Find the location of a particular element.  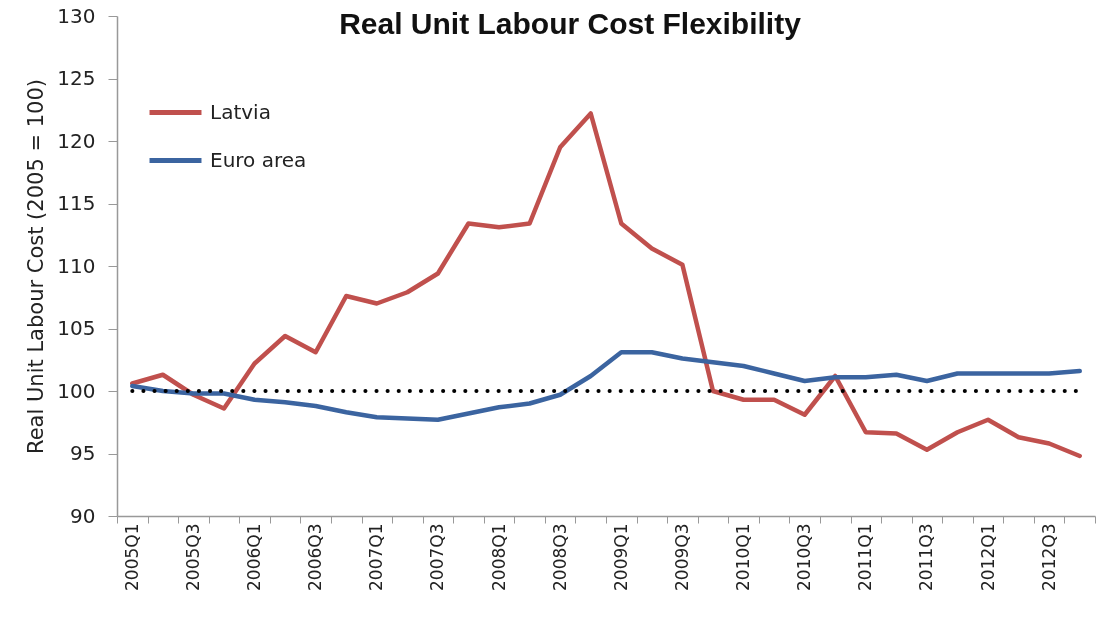

x-tick-label: 2008Q3 is located at coordinates (559, 557).